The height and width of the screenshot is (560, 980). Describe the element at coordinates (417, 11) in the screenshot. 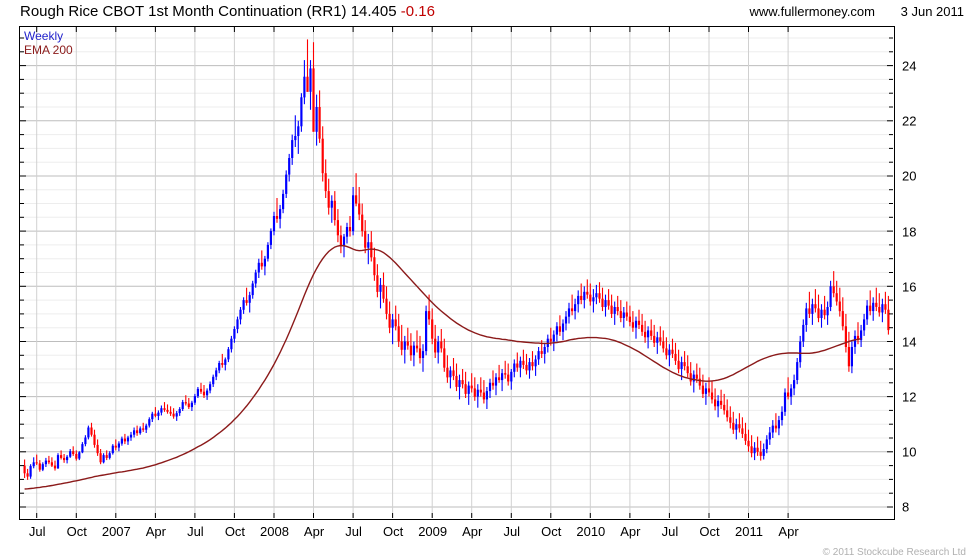

I see `price-change: -0.16` at that location.